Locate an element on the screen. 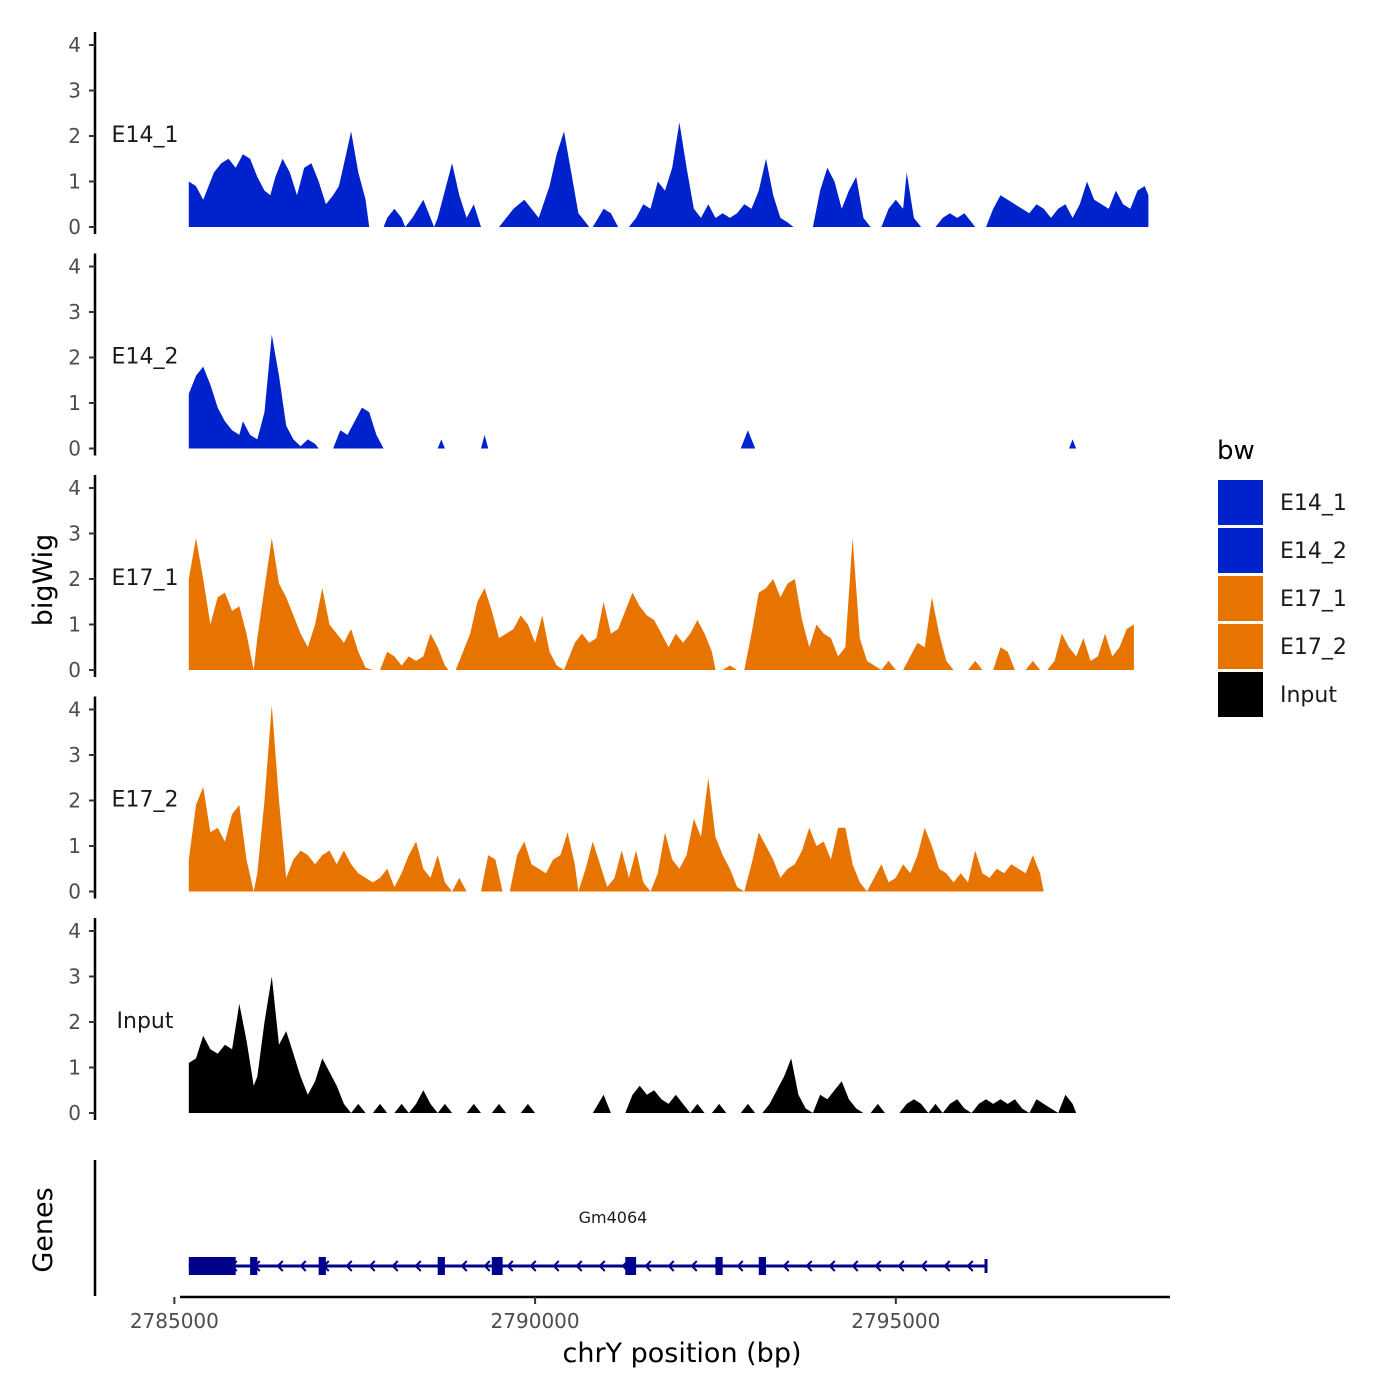  legend-label: E17_1 is located at coordinates (1313, 599).